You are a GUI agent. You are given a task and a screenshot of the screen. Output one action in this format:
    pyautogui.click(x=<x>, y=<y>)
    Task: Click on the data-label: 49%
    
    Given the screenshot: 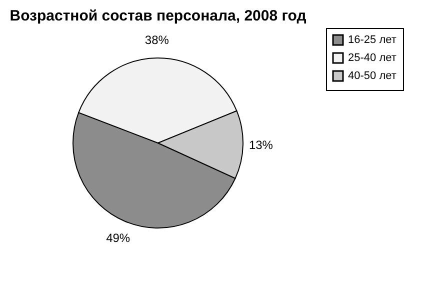 What is the action you would take?
    pyautogui.click(x=118, y=237)
    